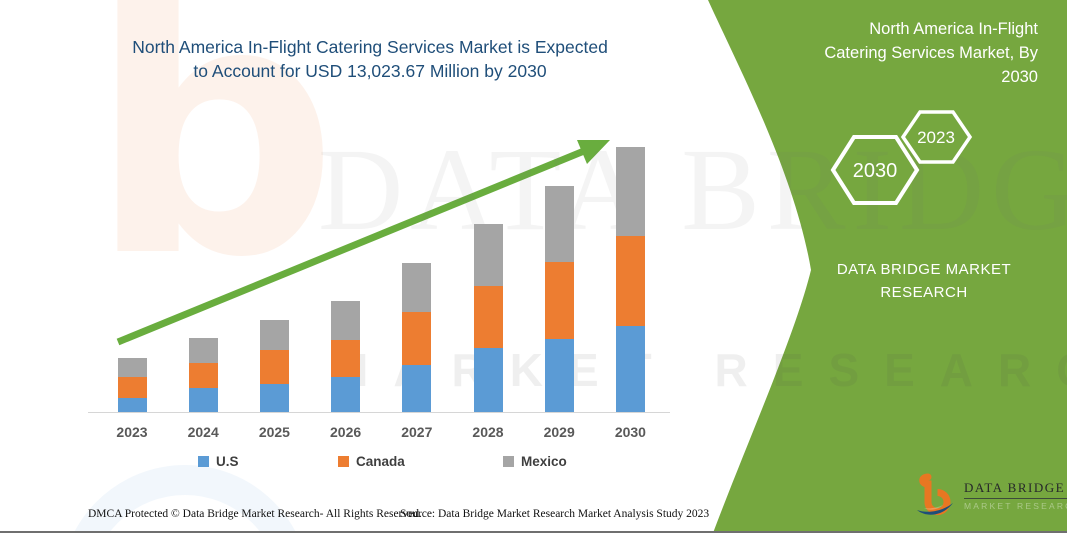  I want to click on x-axis-label: 2026, so click(346, 432).